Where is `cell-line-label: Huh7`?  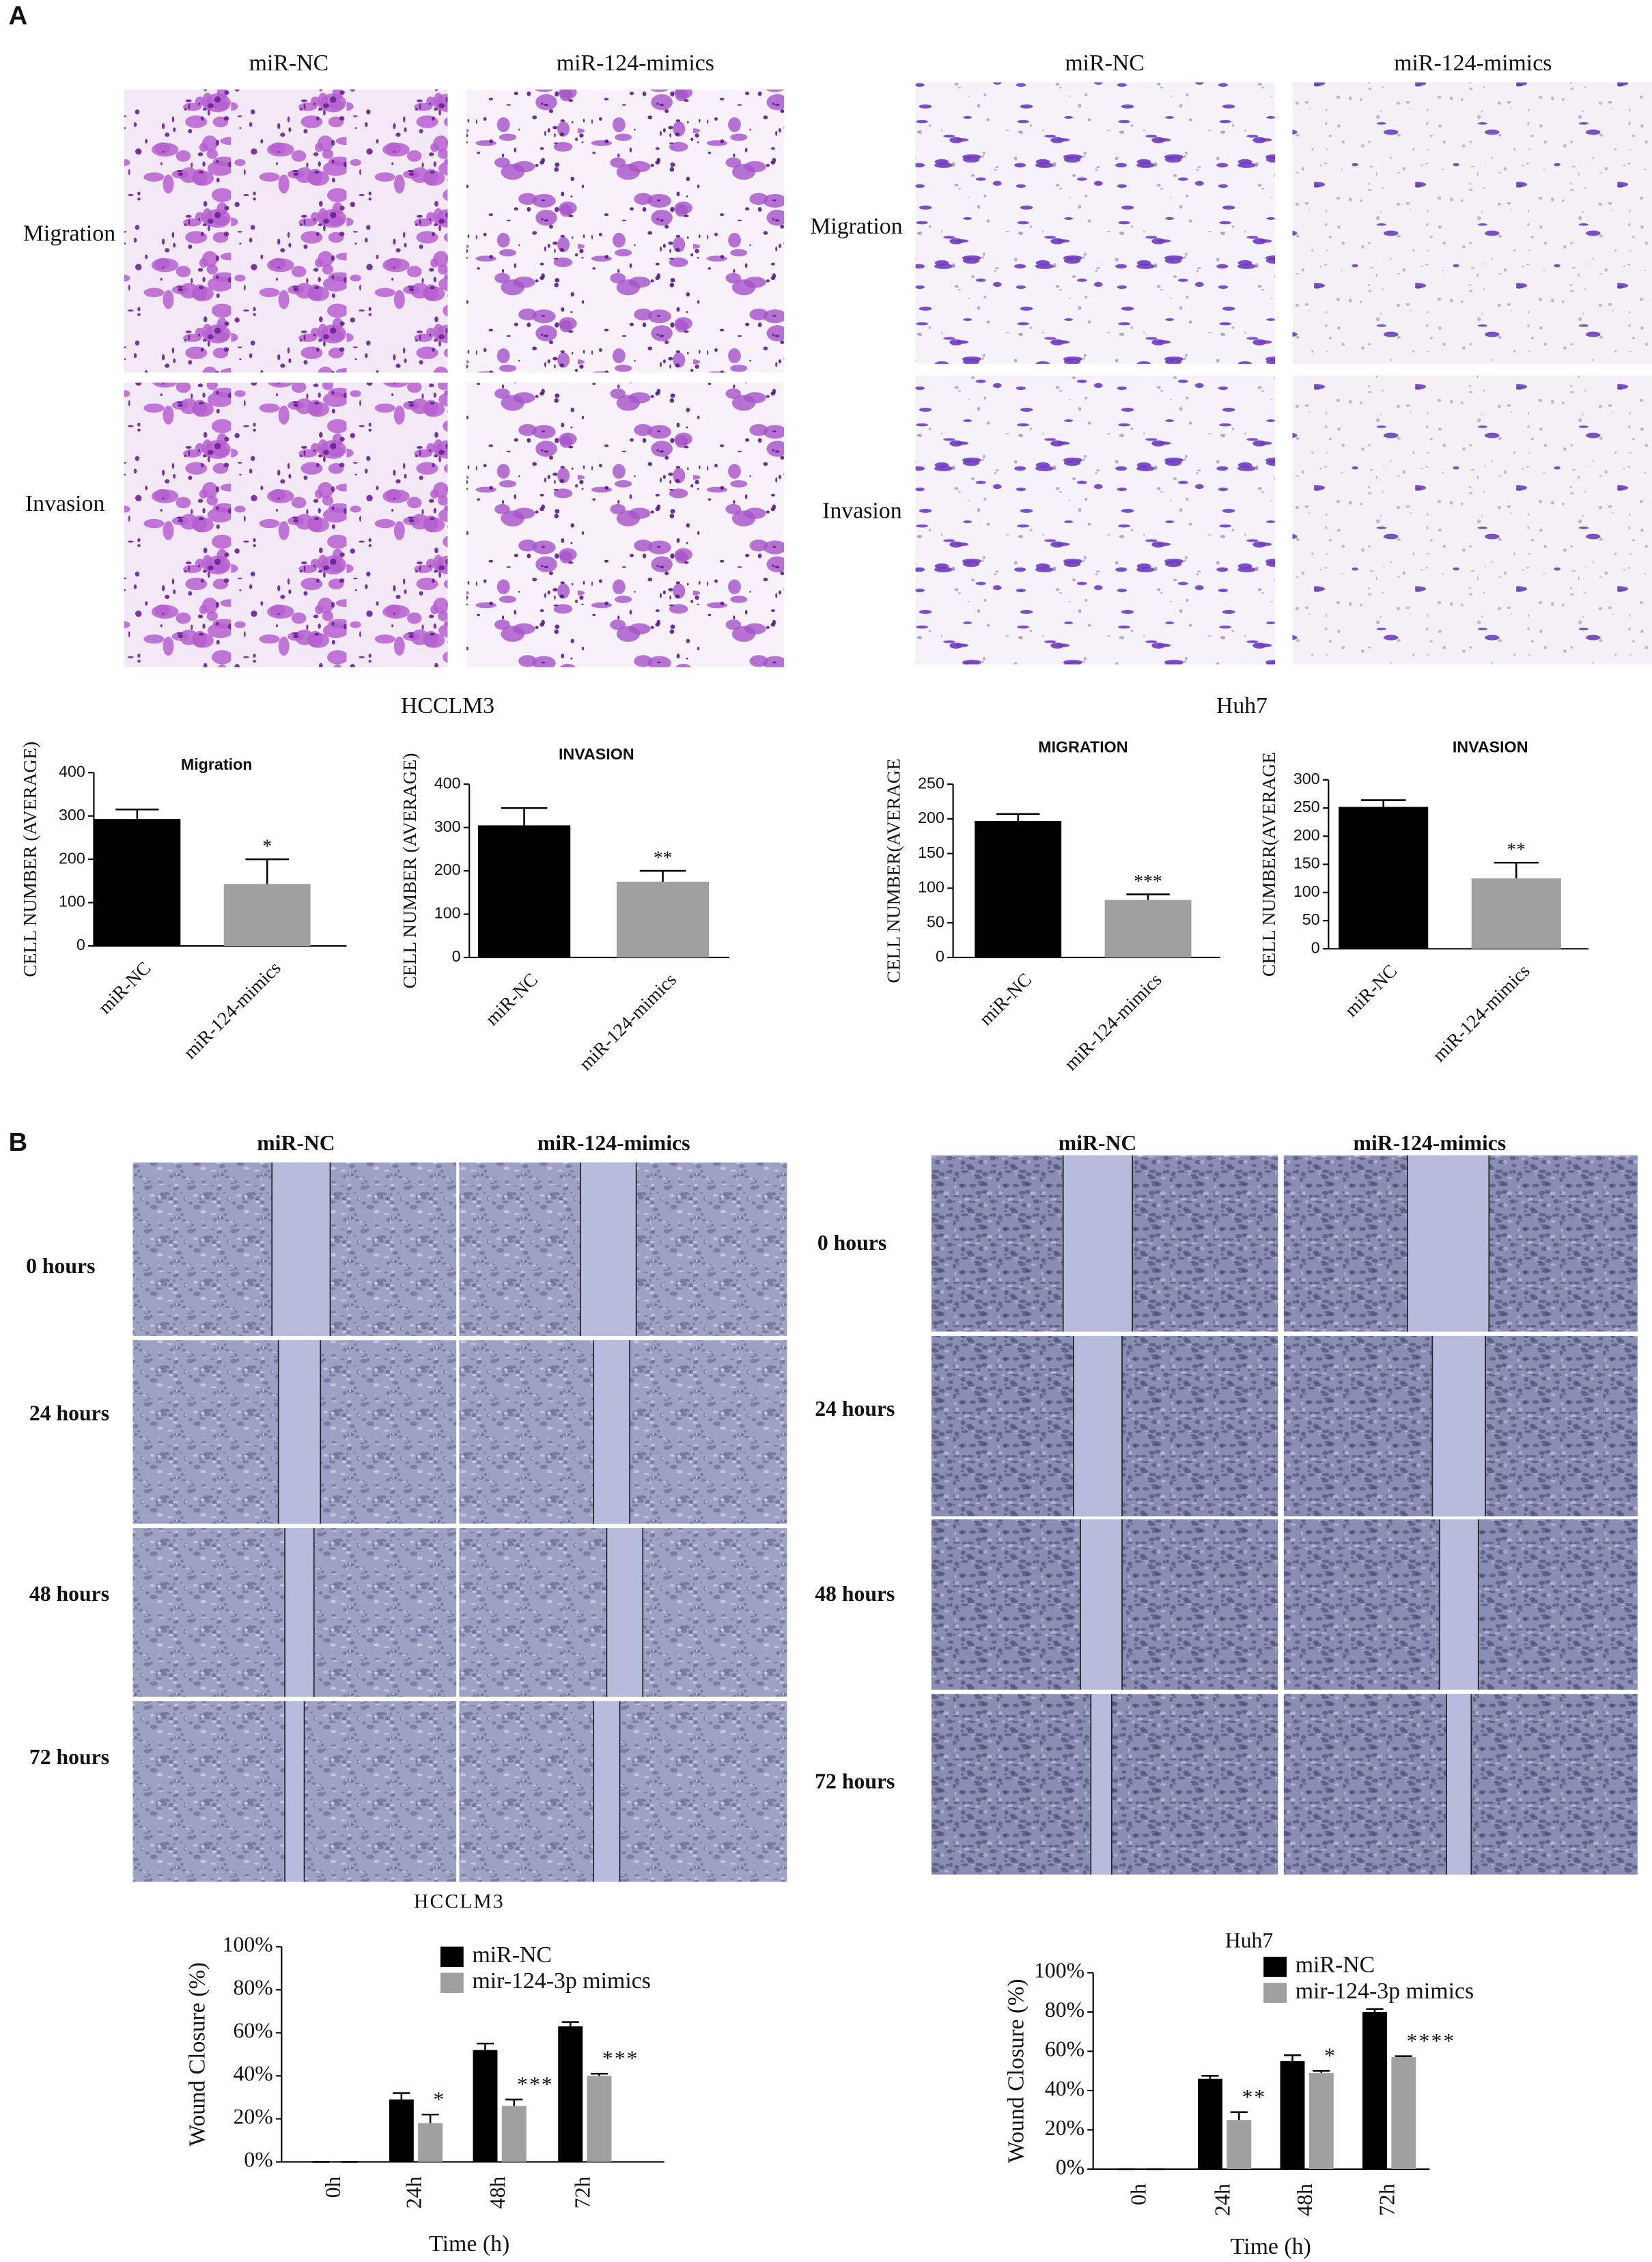 cell-line-label: Huh7 is located at coordinates (1249, 1940).